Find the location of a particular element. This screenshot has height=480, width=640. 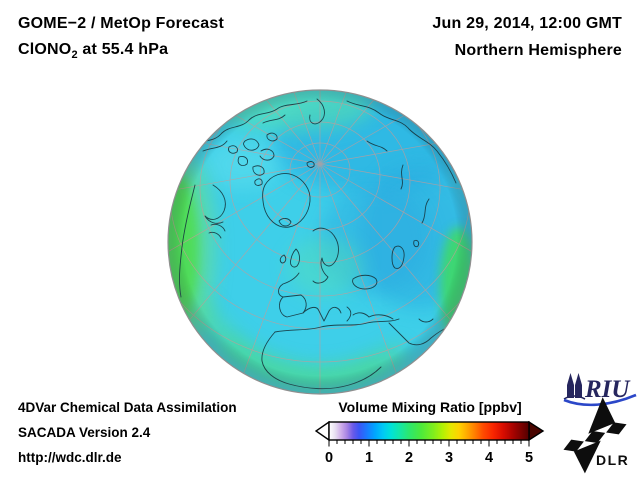

plot-title-line2: ClONO2 at 55.4 hPa is located at coordinates (93, 51).